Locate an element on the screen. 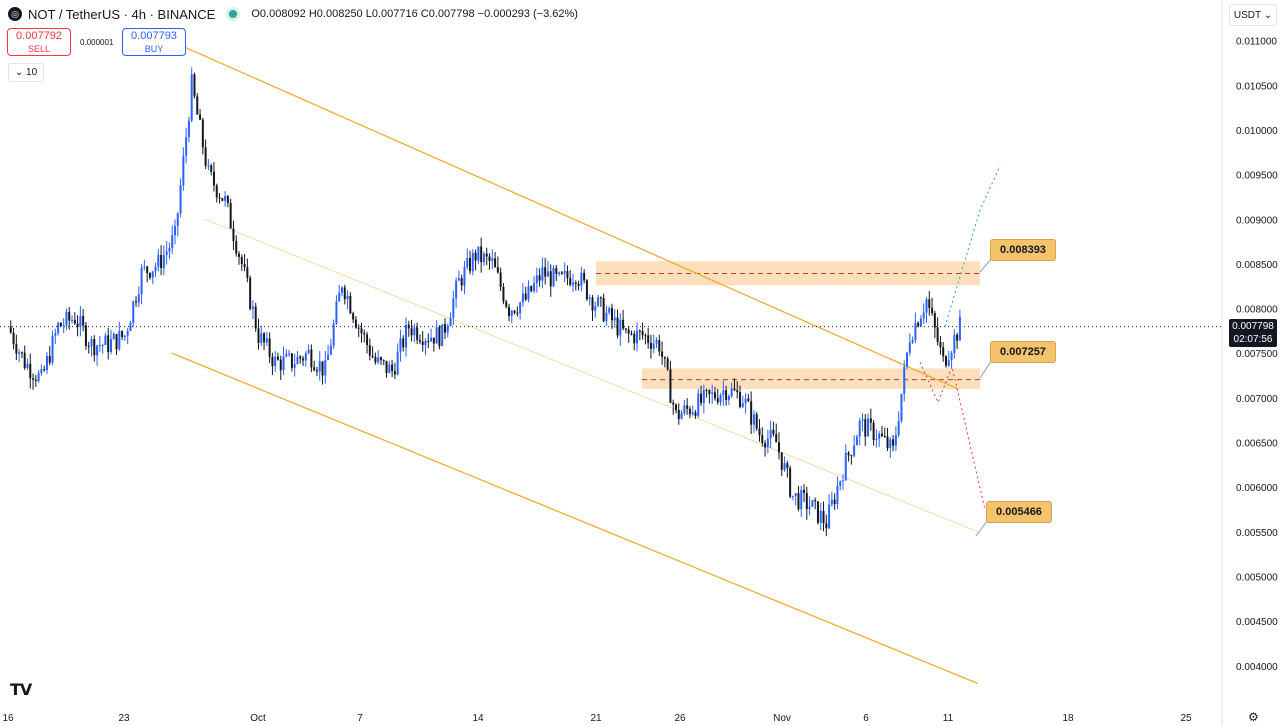 Image resolution: width=1280 pixels, height=726 pixels. gear-icon: ⚙ is located at coordinates (1253, 717).